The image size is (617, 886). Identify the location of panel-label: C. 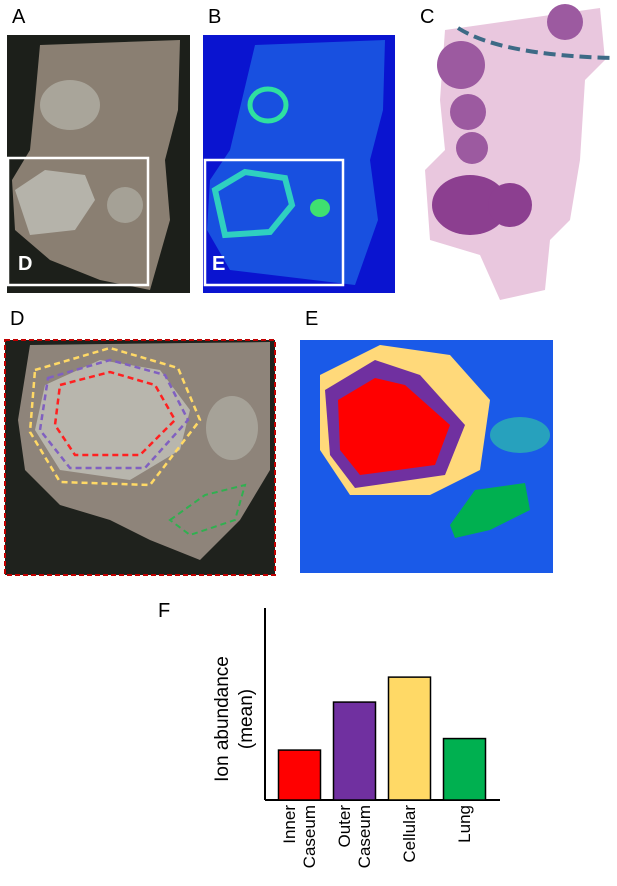
(427, 17).